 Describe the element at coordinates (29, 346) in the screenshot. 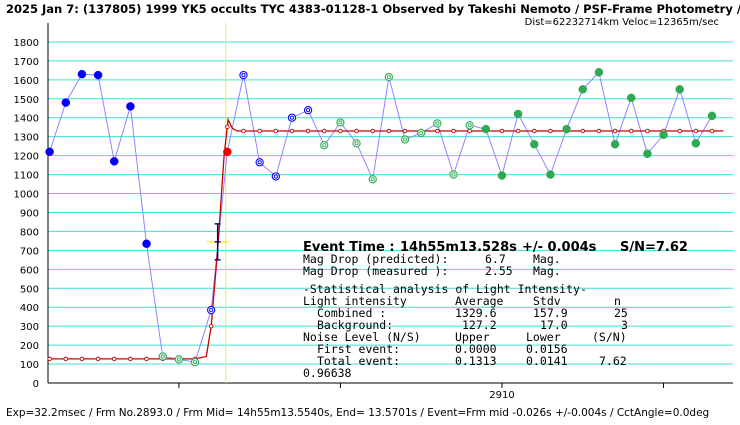

I see `y-tick-label: 200` at that location.